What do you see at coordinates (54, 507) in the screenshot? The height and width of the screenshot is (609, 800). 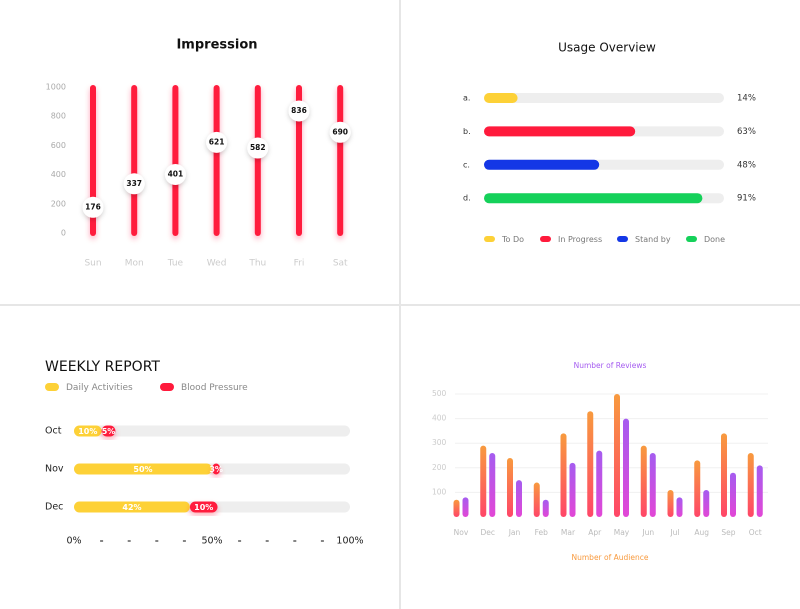 I see `category-label: Dec` at bounding box center [54, 507].